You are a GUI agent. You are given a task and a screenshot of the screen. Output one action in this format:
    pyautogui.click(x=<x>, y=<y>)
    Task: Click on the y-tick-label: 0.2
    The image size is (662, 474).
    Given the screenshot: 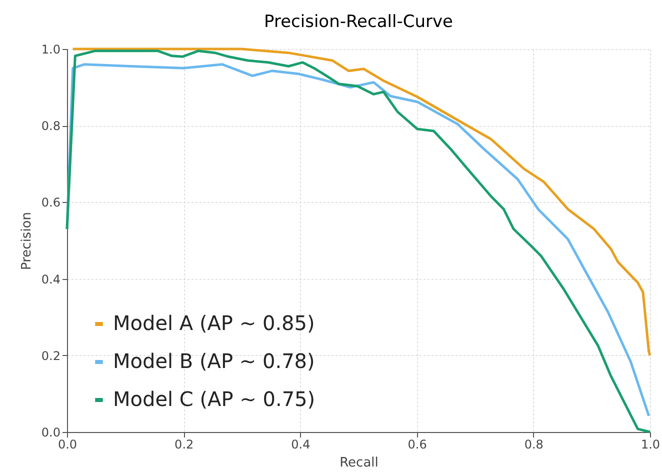 What is the action you would take?
    pyautogui.click(x=50, y=355)
    